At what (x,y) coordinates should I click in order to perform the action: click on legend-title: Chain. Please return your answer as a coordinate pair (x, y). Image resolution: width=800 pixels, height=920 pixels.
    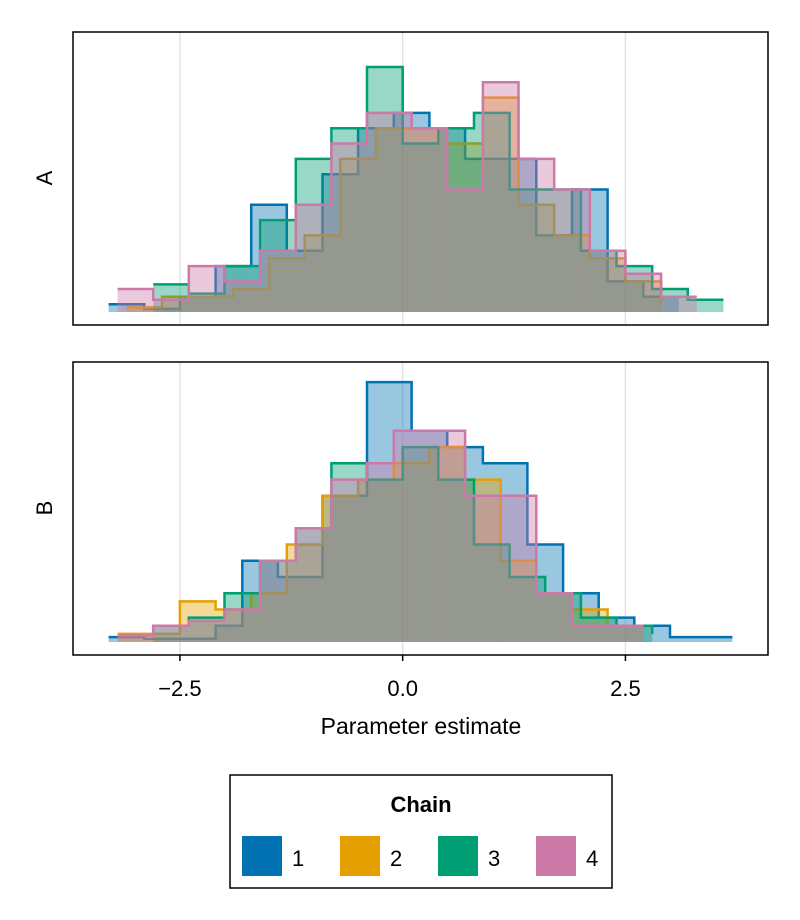
    Looking at the image, I should click on (420, 804).